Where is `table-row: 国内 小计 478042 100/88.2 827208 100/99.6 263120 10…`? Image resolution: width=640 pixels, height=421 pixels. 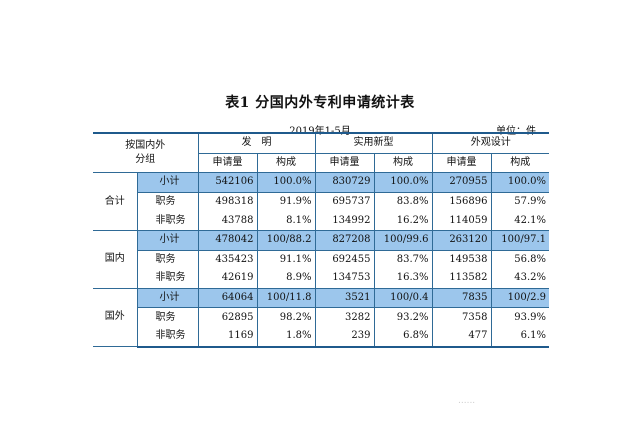
table-row: 国内 小计 478042 100/88.2 827208 100/99.6 263120 10… is located at coordinates (321, 259).